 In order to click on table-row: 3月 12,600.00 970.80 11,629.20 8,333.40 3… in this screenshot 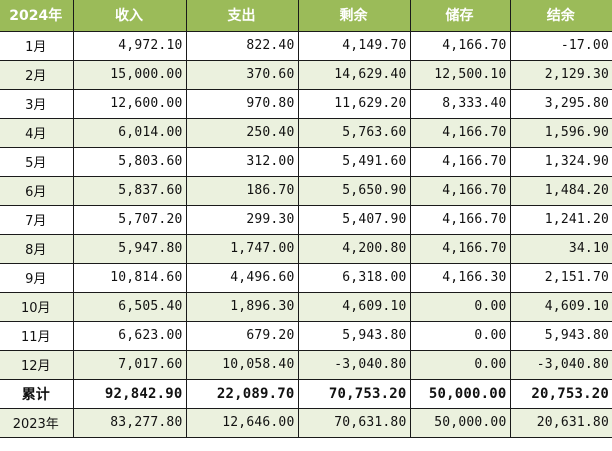, I will do `click(306, 103)`.